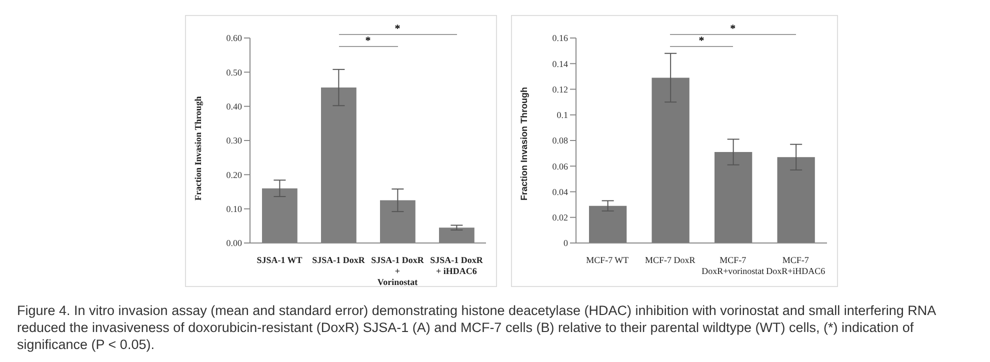  Describe the element at coordinates (796, 265) in the screenshot. I see `x-tick-label: MCF-7 DoxR+iHDAC6` at that location.